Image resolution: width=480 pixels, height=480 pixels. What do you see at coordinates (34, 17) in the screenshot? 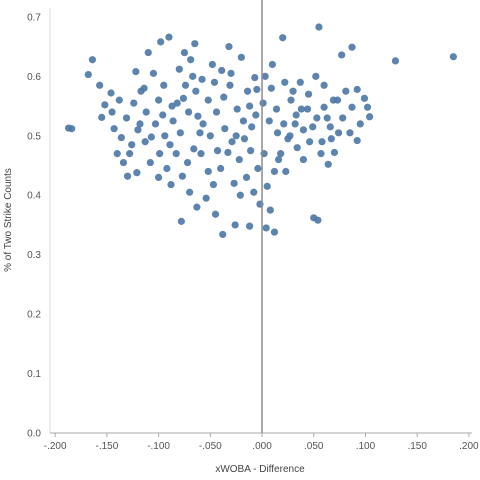
I see `y-tick-label: 0.7` at bounding box center [34, 17].